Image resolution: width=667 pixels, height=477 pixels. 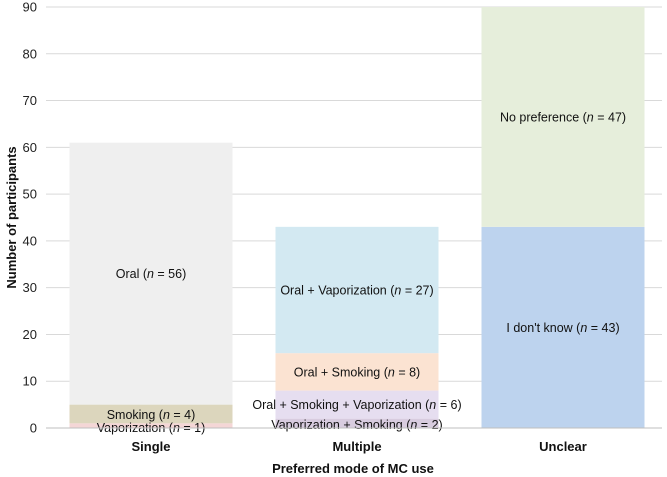 What do you see at coordinates (30, 194) in the screenshot?
I see `y-tick-label: 50` at bounding box center [30, 194].